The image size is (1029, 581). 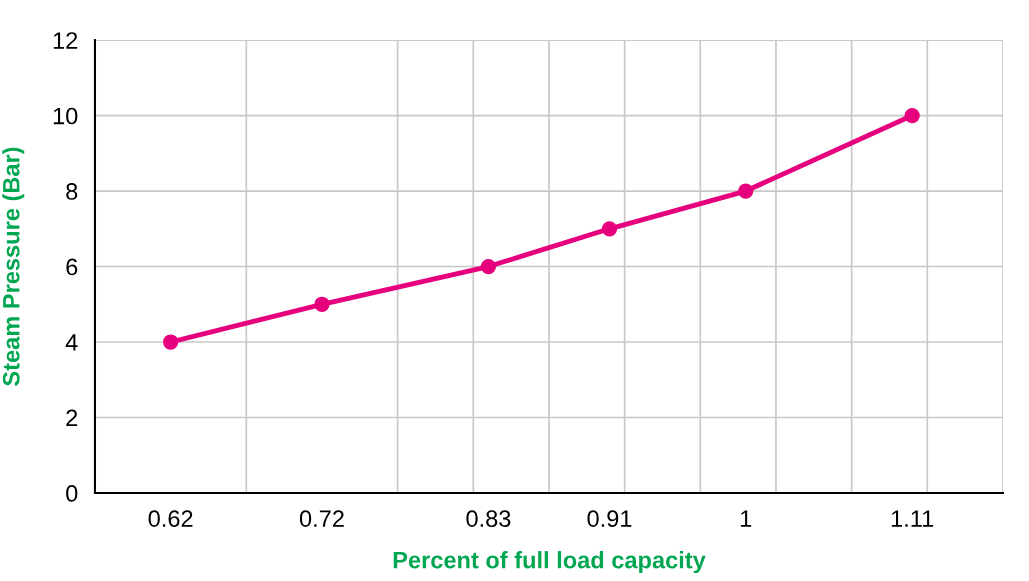 I want to click on x-tick-label: 1.11, so click(x=912, y=518).